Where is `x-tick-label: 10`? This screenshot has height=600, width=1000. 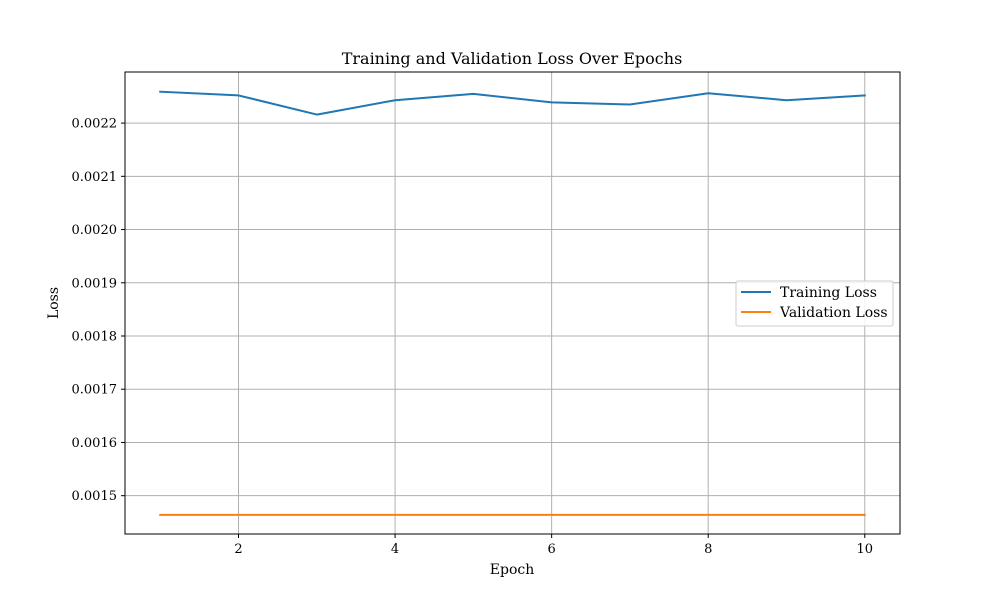 x-tick-label: 10 is located at coordinates (864, 549).